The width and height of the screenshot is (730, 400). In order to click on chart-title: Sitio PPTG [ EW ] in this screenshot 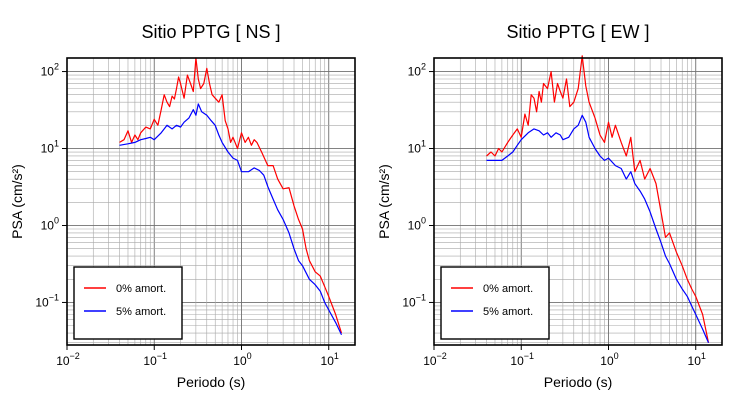, I will do `click(577, 32)`.